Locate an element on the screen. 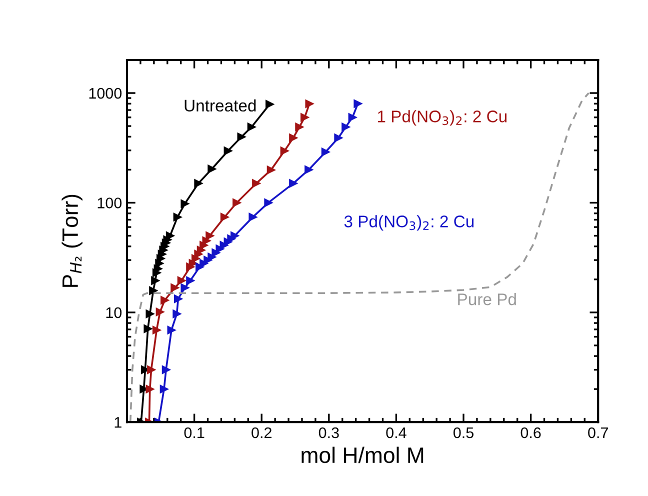 The height and width of the screenshot is (496, 648). text: 3 Pd(NO$_{3}$)$_{2}$: 2 Cu is located at coordinates (409, 223).